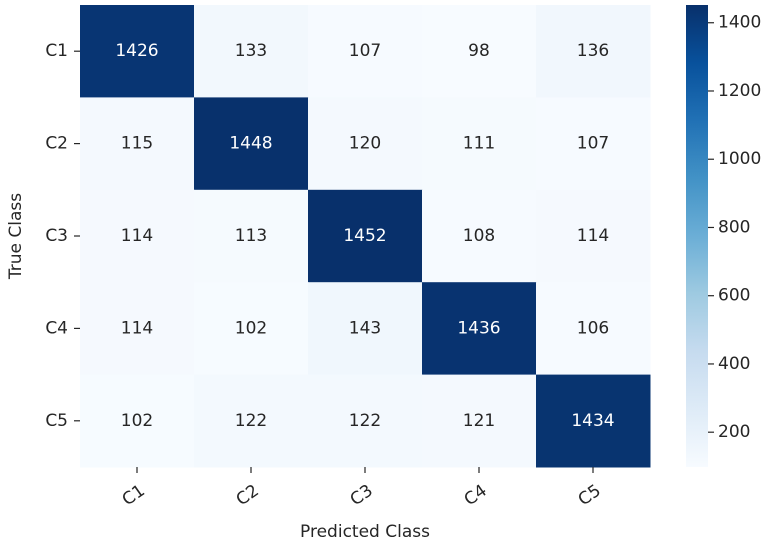  What do you see at coordinates (697, 236) in the screenshot?
I see `colorbar` at bounding box center [697, 236].